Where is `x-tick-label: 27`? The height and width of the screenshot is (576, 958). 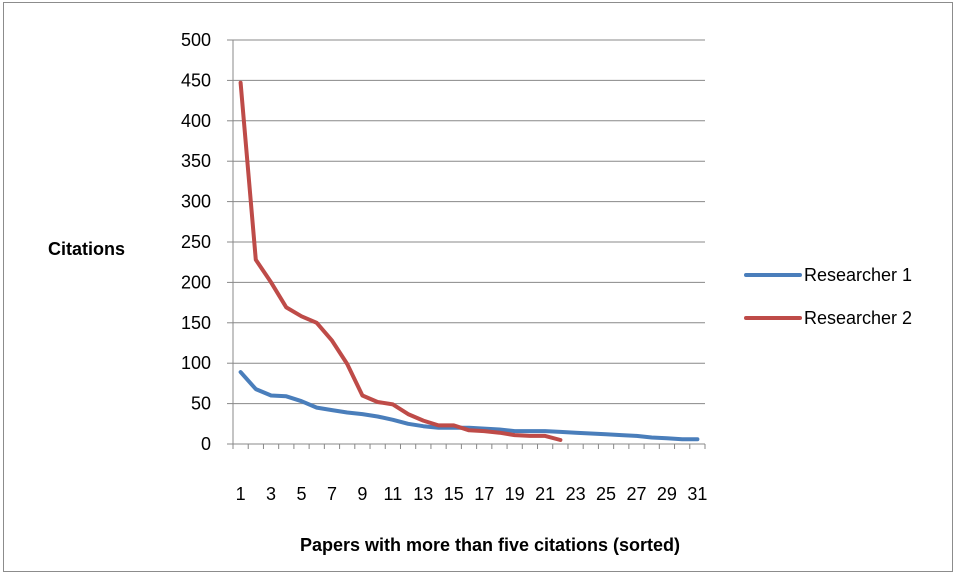 x-tick-label: 27 is located at coordinates (636, 494).